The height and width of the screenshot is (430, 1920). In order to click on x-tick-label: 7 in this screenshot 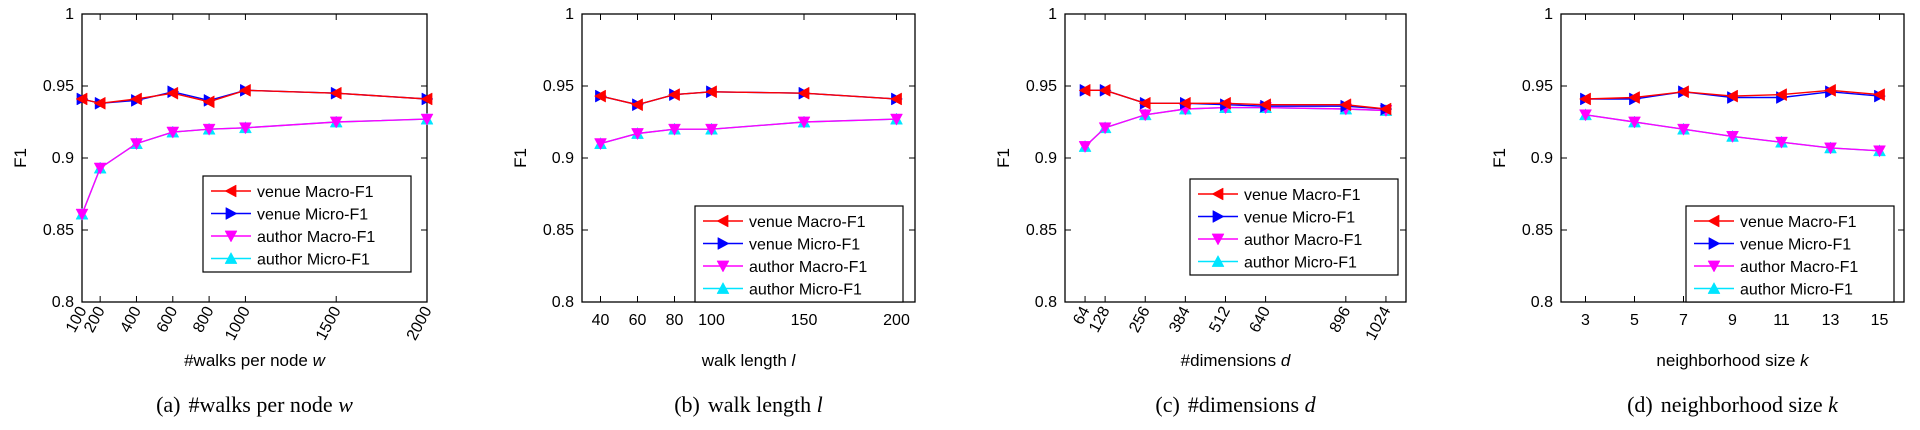, I will do `click(1683, 320)`.